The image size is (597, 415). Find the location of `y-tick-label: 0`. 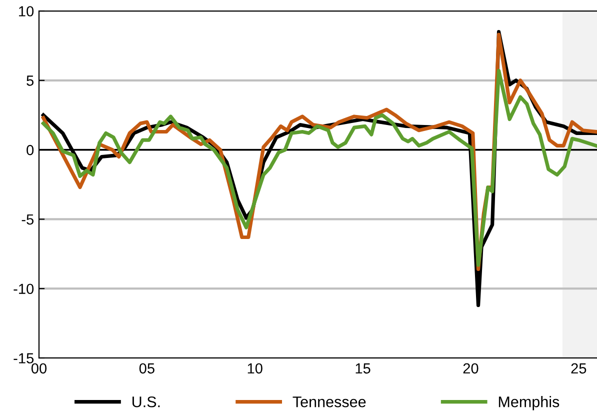

y-tick-label: 0 is located at coordinates (30, 150).